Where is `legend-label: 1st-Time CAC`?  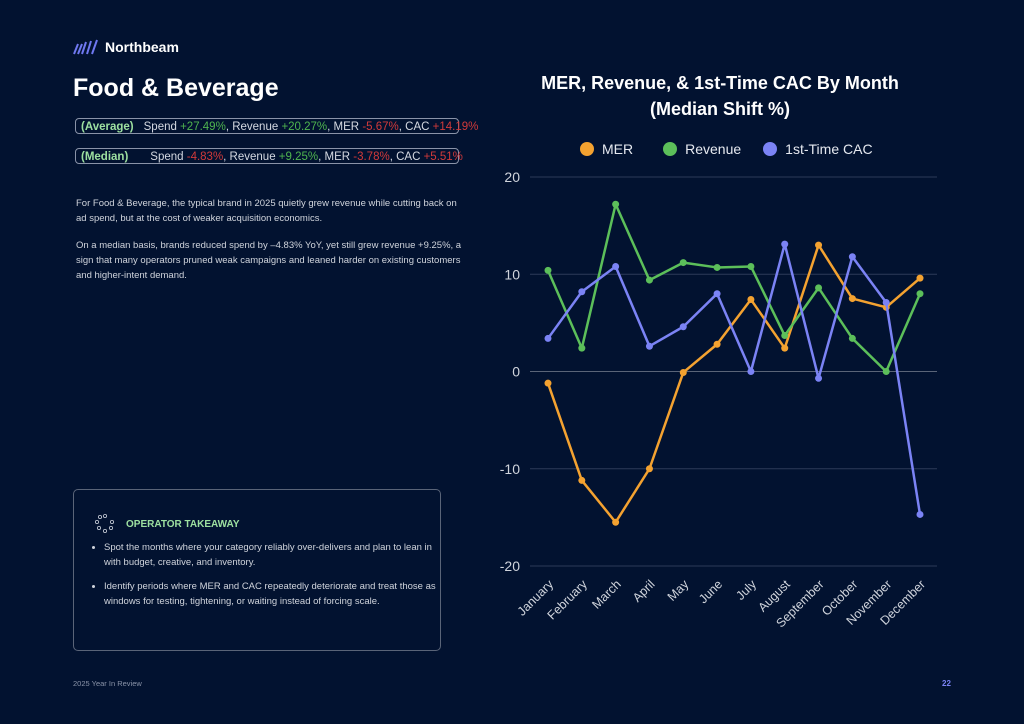
legend-label: 1st-Time CAC is located at coordinates (829, 149).